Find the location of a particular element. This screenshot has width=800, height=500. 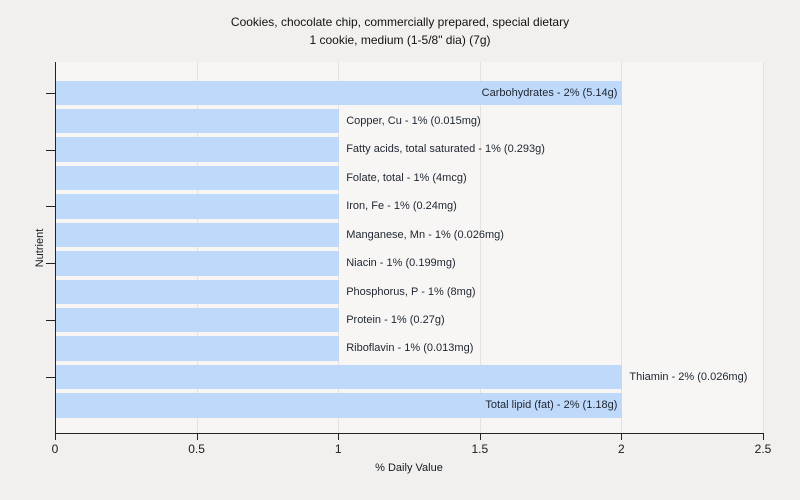

x-tick-label: 1.5 is located at coordinates (480, 449).